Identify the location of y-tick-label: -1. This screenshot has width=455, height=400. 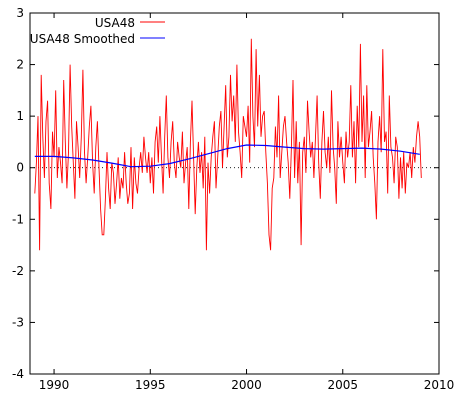
(18, 219).